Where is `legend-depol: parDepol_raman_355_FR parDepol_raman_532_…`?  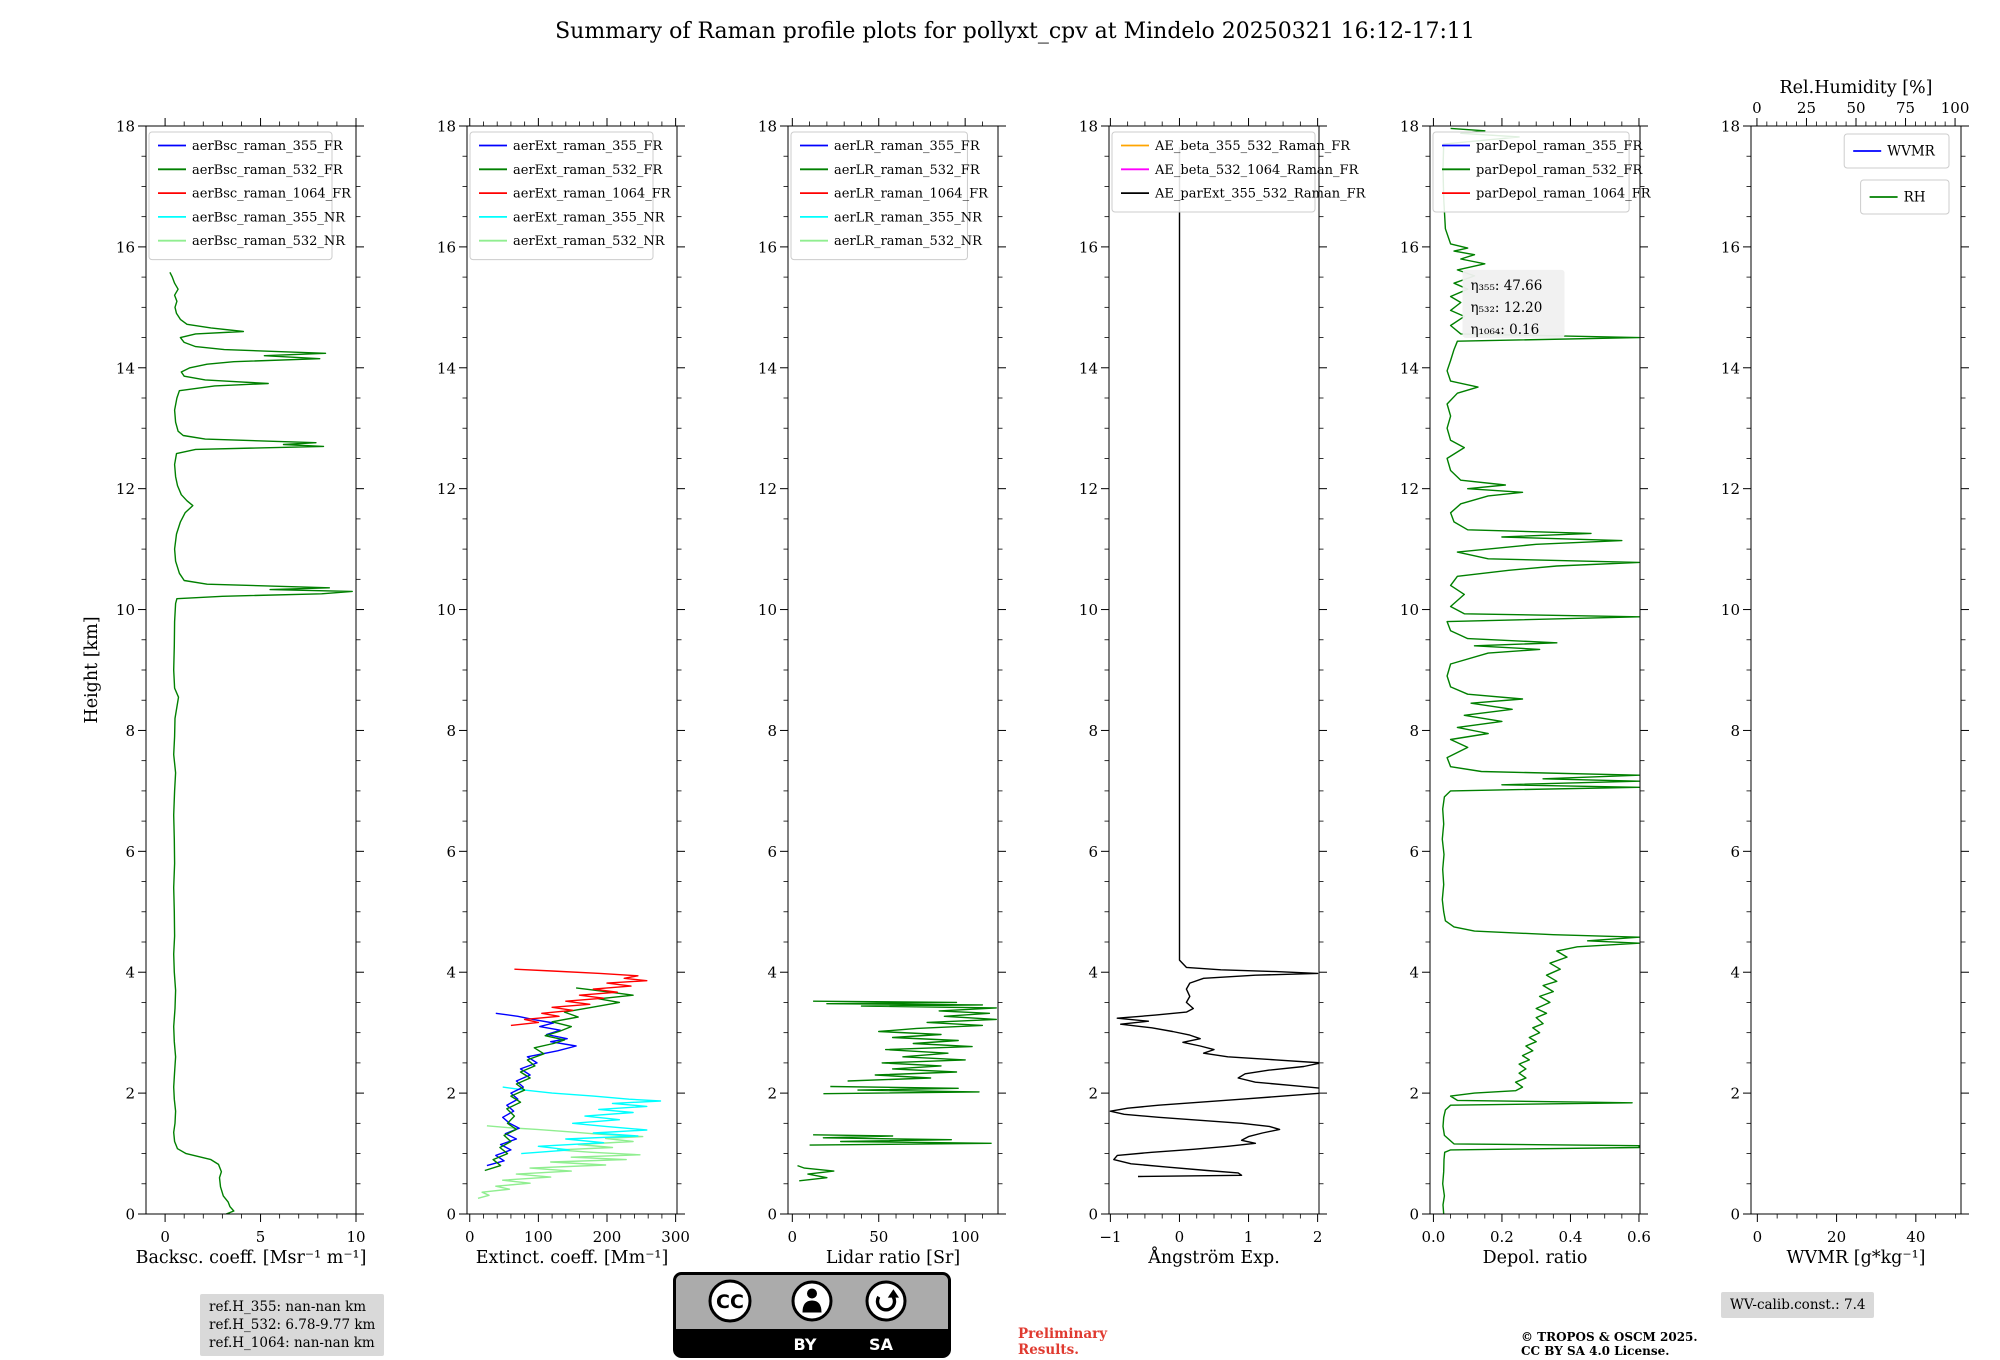
legend-depol: parDepol_raman_355_FR parDepol_raman_532_… is located at coordinates (1542, 172).